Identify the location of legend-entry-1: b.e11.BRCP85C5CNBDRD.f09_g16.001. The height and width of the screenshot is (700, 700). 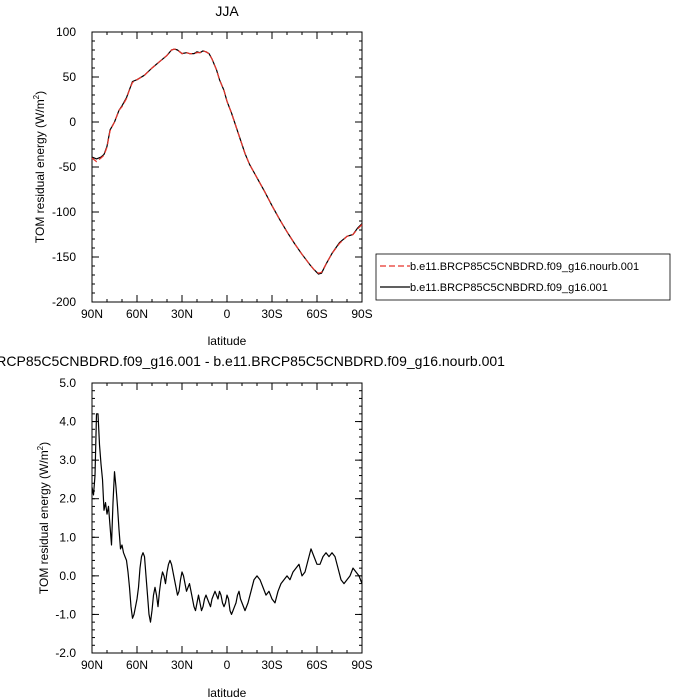
(509, 288).